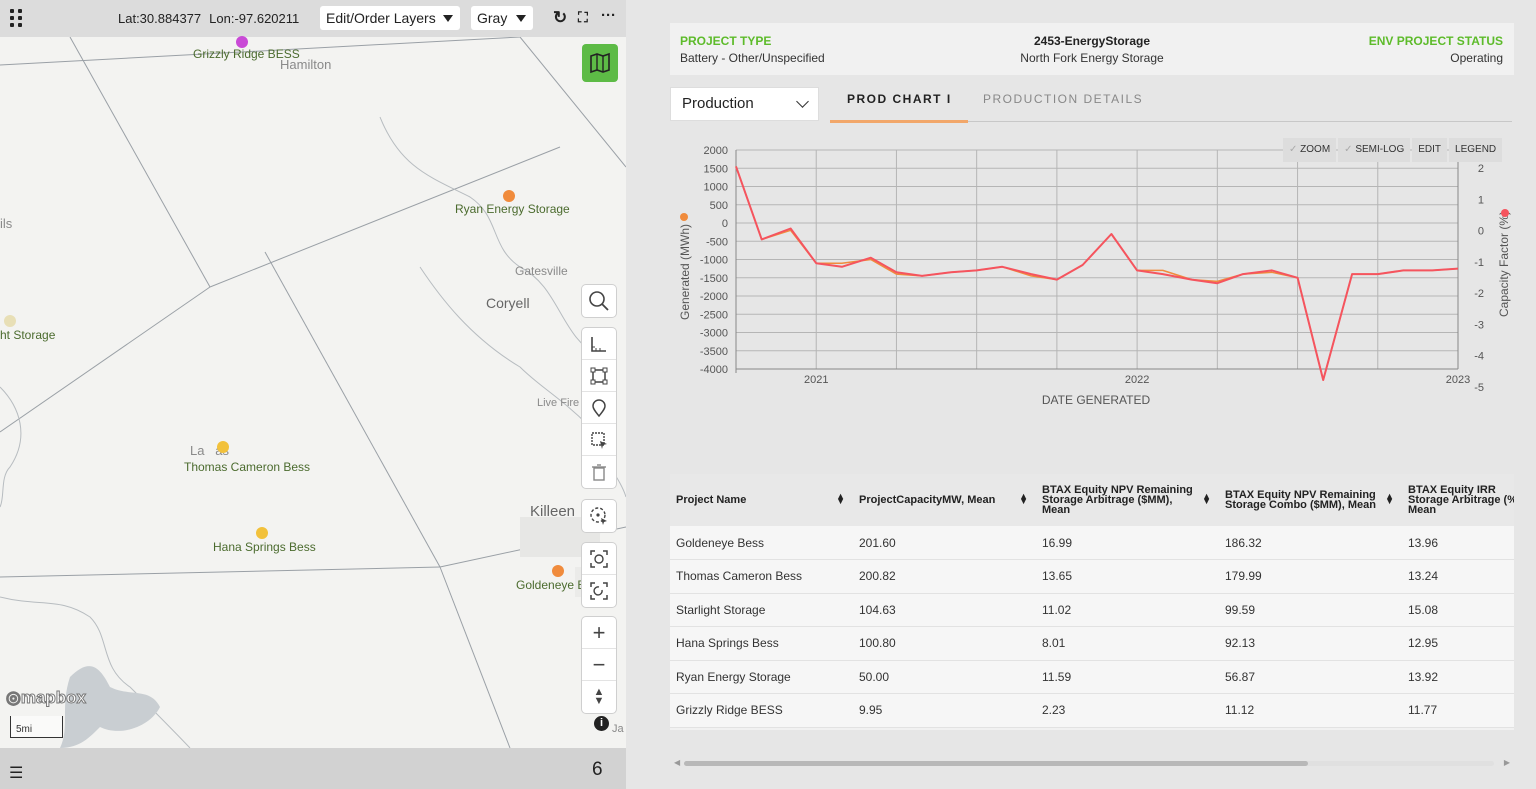  I want to click on table-cell: 201.60, so click(944, 543).